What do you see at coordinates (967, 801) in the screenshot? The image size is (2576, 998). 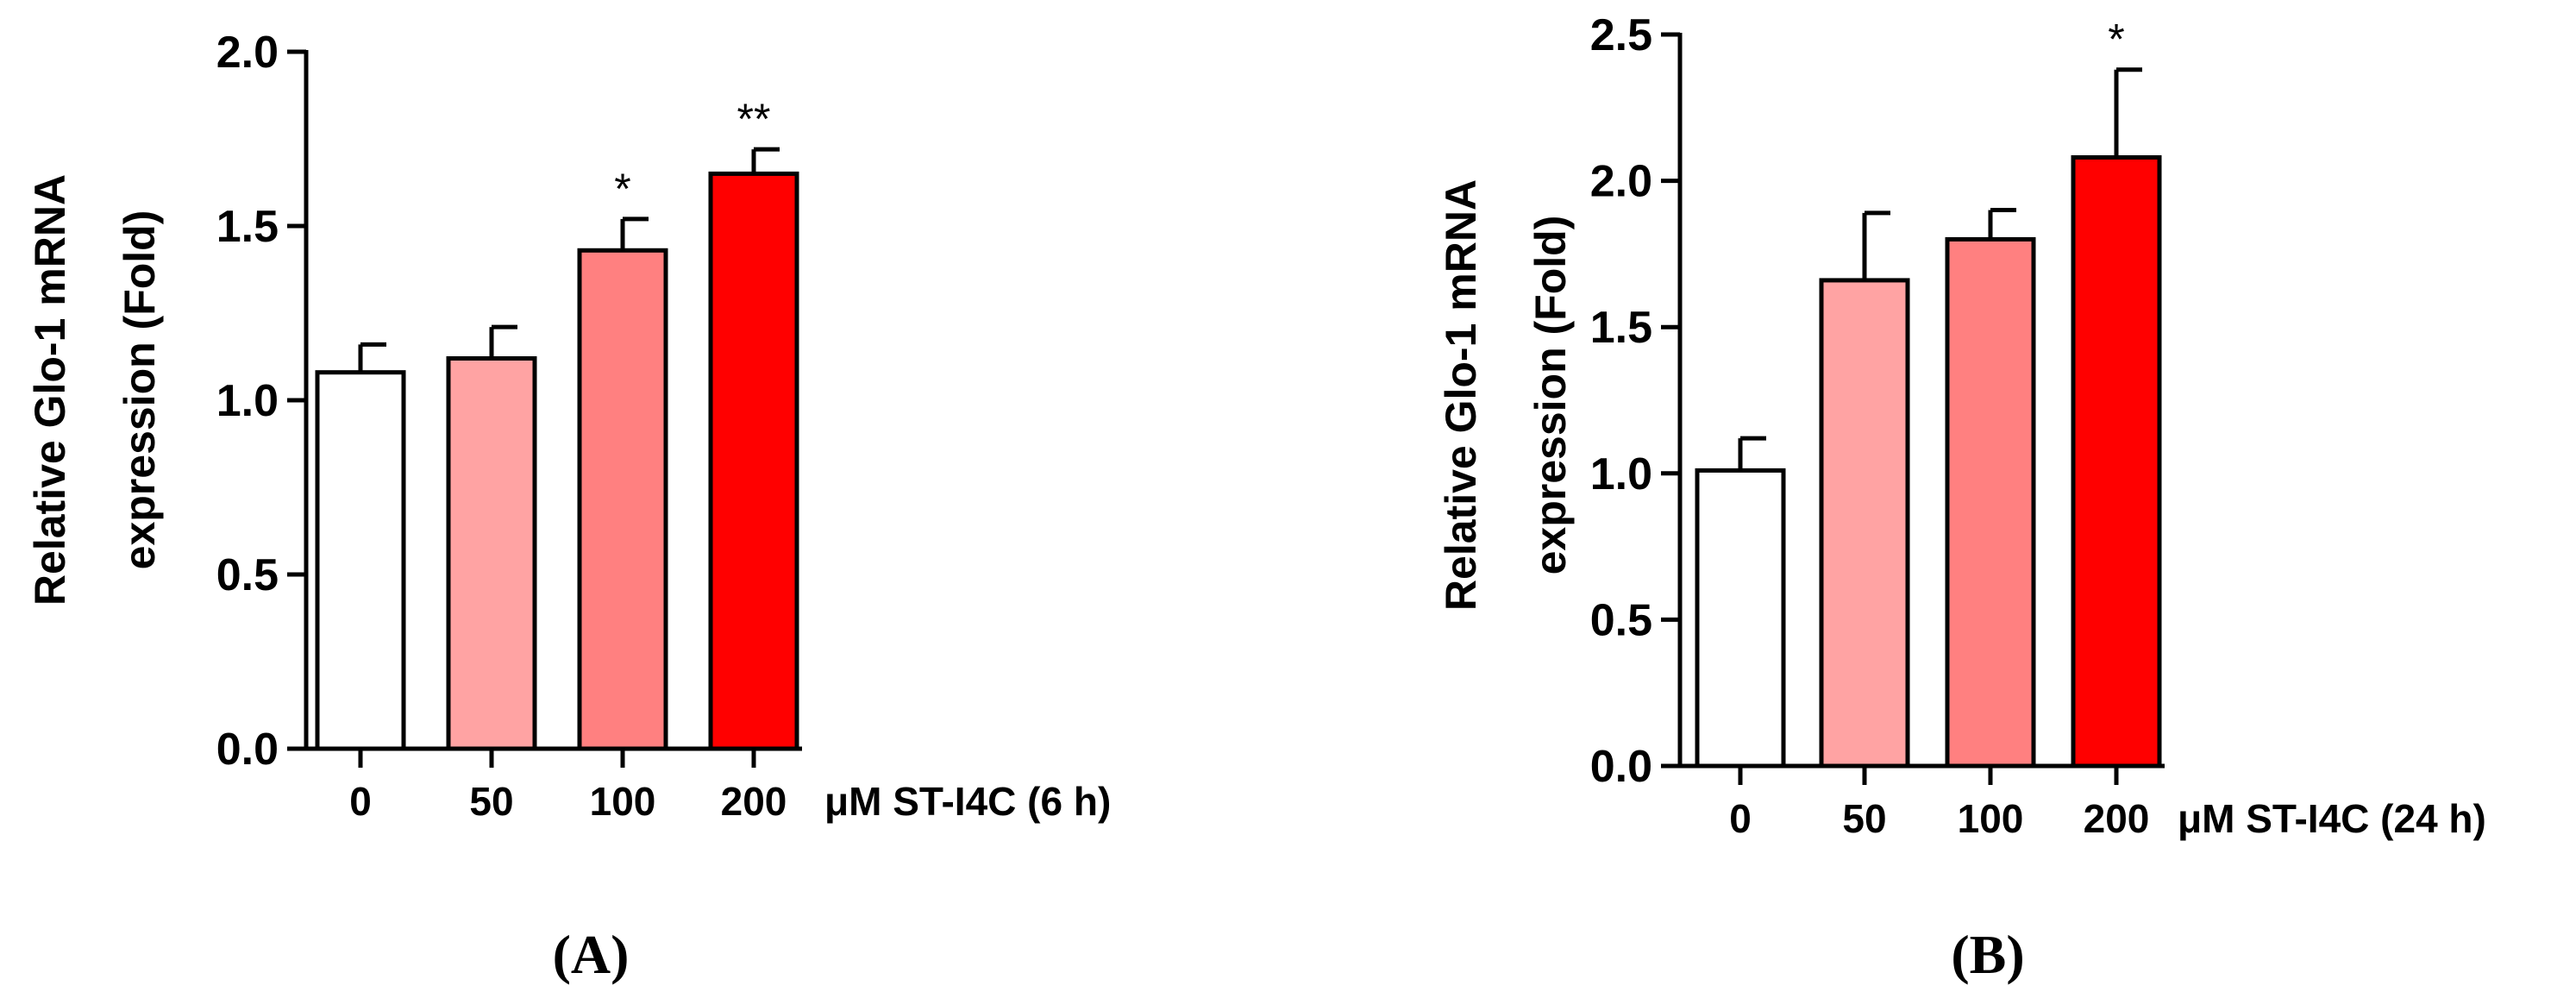 I see `x-axis-title: μM ST-I4C (6 h)` at bounding box center [967, 801].